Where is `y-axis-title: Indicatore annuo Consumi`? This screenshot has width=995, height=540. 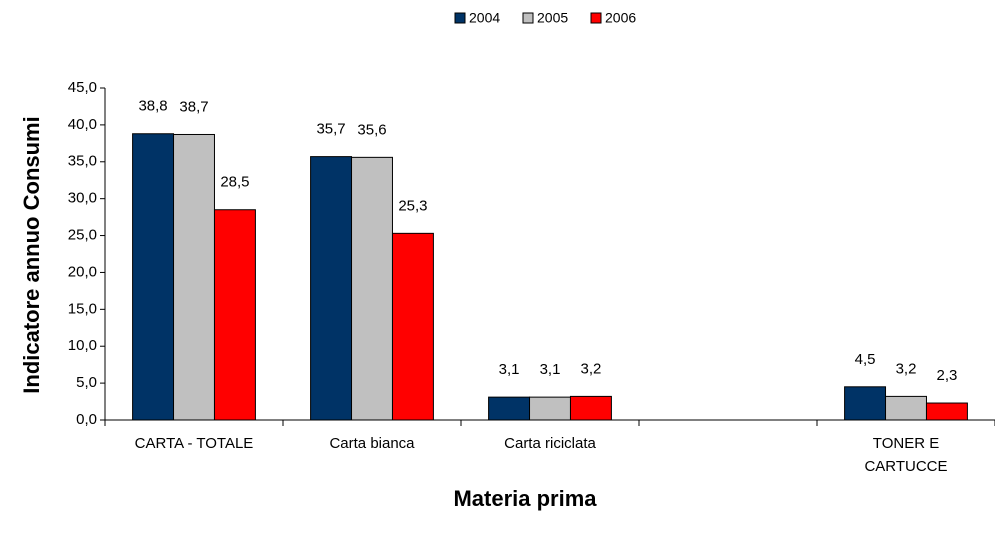 y-axis-title: Indicatore annuo Consumi is located at coordinates (31, 254).